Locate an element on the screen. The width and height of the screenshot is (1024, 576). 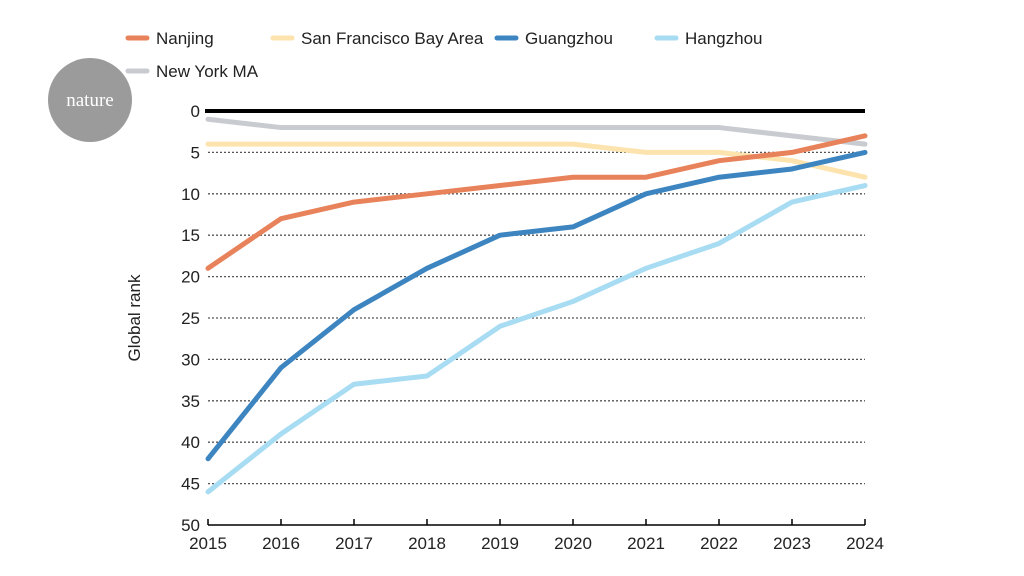
series-line-new-york-ma is located at coordinates (536, 131).